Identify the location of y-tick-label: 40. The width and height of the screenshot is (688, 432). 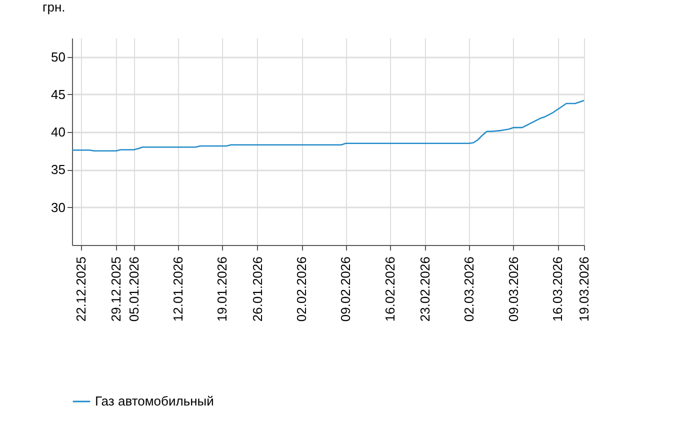
(58, 132).